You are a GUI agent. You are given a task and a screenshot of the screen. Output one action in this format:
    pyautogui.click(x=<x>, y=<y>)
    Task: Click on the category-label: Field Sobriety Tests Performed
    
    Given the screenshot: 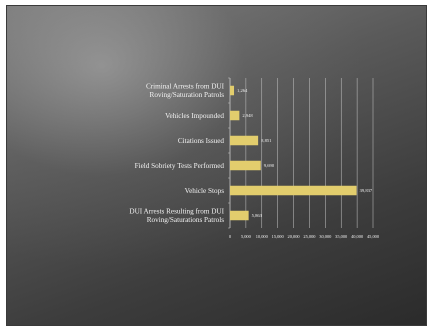 What is the action you would take?
    pyautogui.click(x=180, y=166)
    